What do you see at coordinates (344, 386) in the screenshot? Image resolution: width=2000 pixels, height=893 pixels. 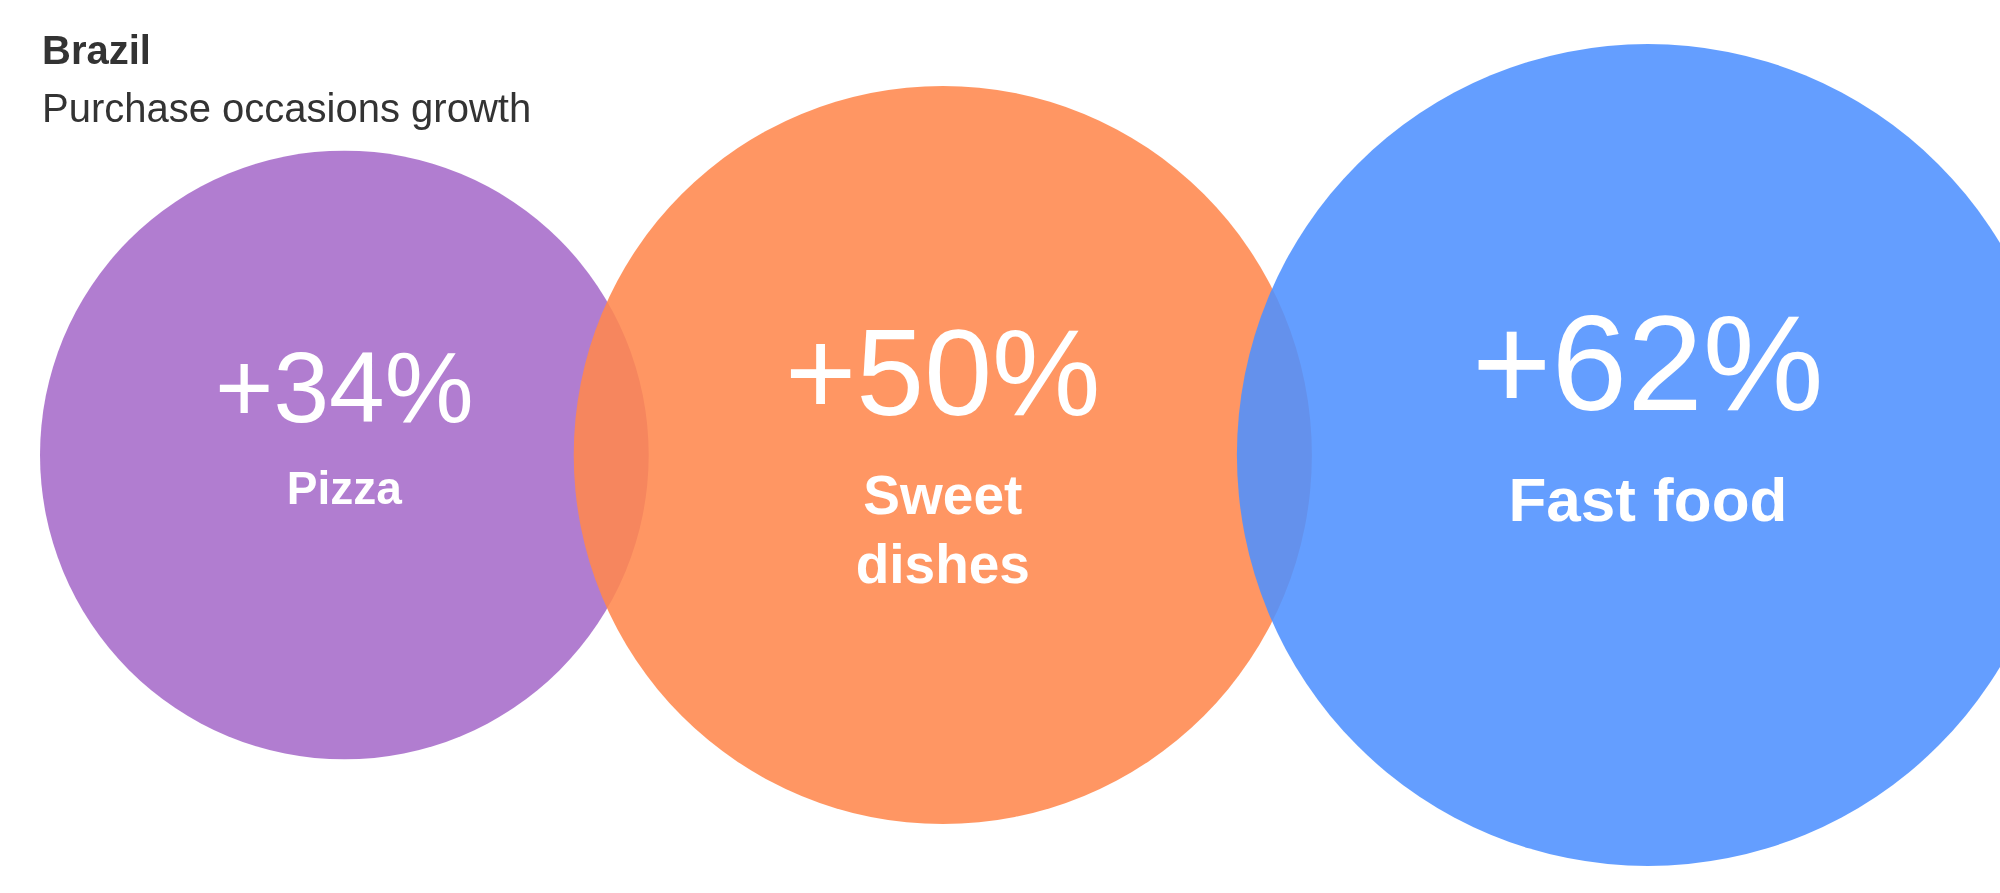 I see `data-label: +34%` at bounding box center [344, 386].